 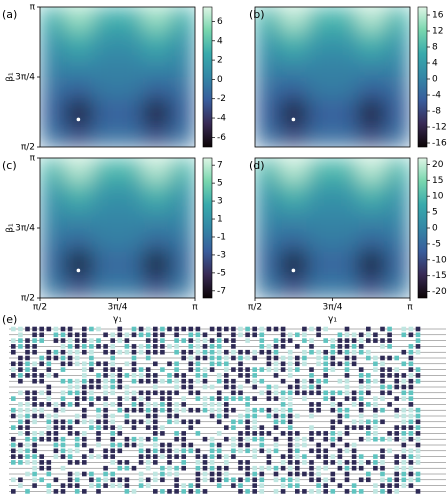 I want to click on y-tick-label: π, so click(x=33, y=8).